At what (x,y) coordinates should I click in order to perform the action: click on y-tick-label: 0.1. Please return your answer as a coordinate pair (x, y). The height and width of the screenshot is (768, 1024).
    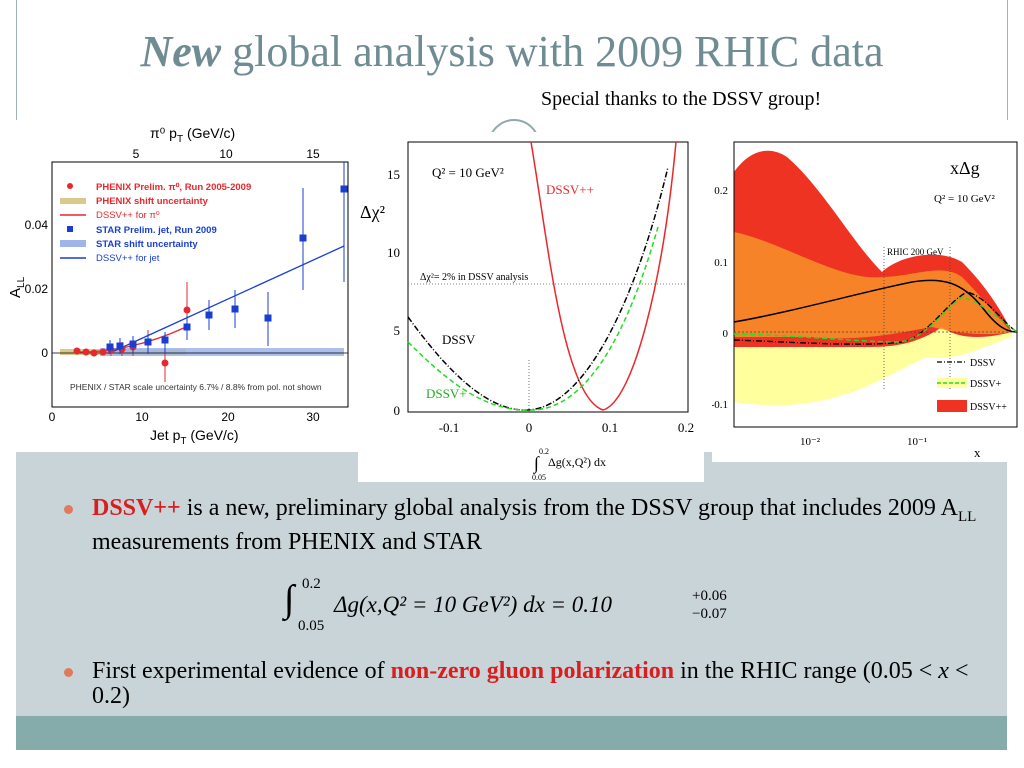
    Looking at the image, I should click on (721, 263).